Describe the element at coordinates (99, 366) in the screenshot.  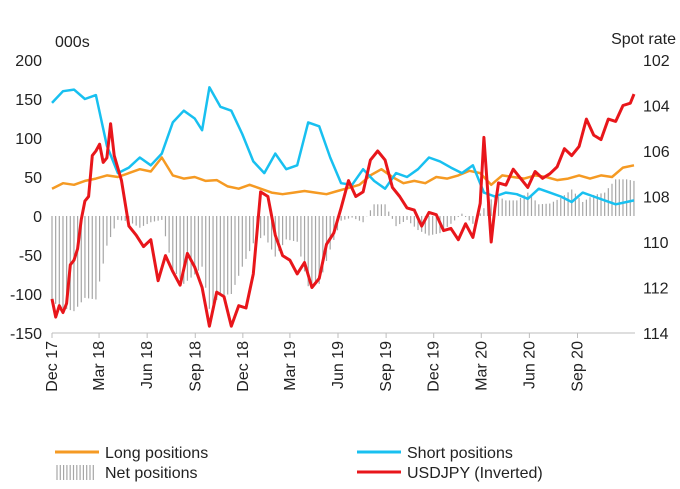
I see `x-tick-label: Mar 18` at that location.